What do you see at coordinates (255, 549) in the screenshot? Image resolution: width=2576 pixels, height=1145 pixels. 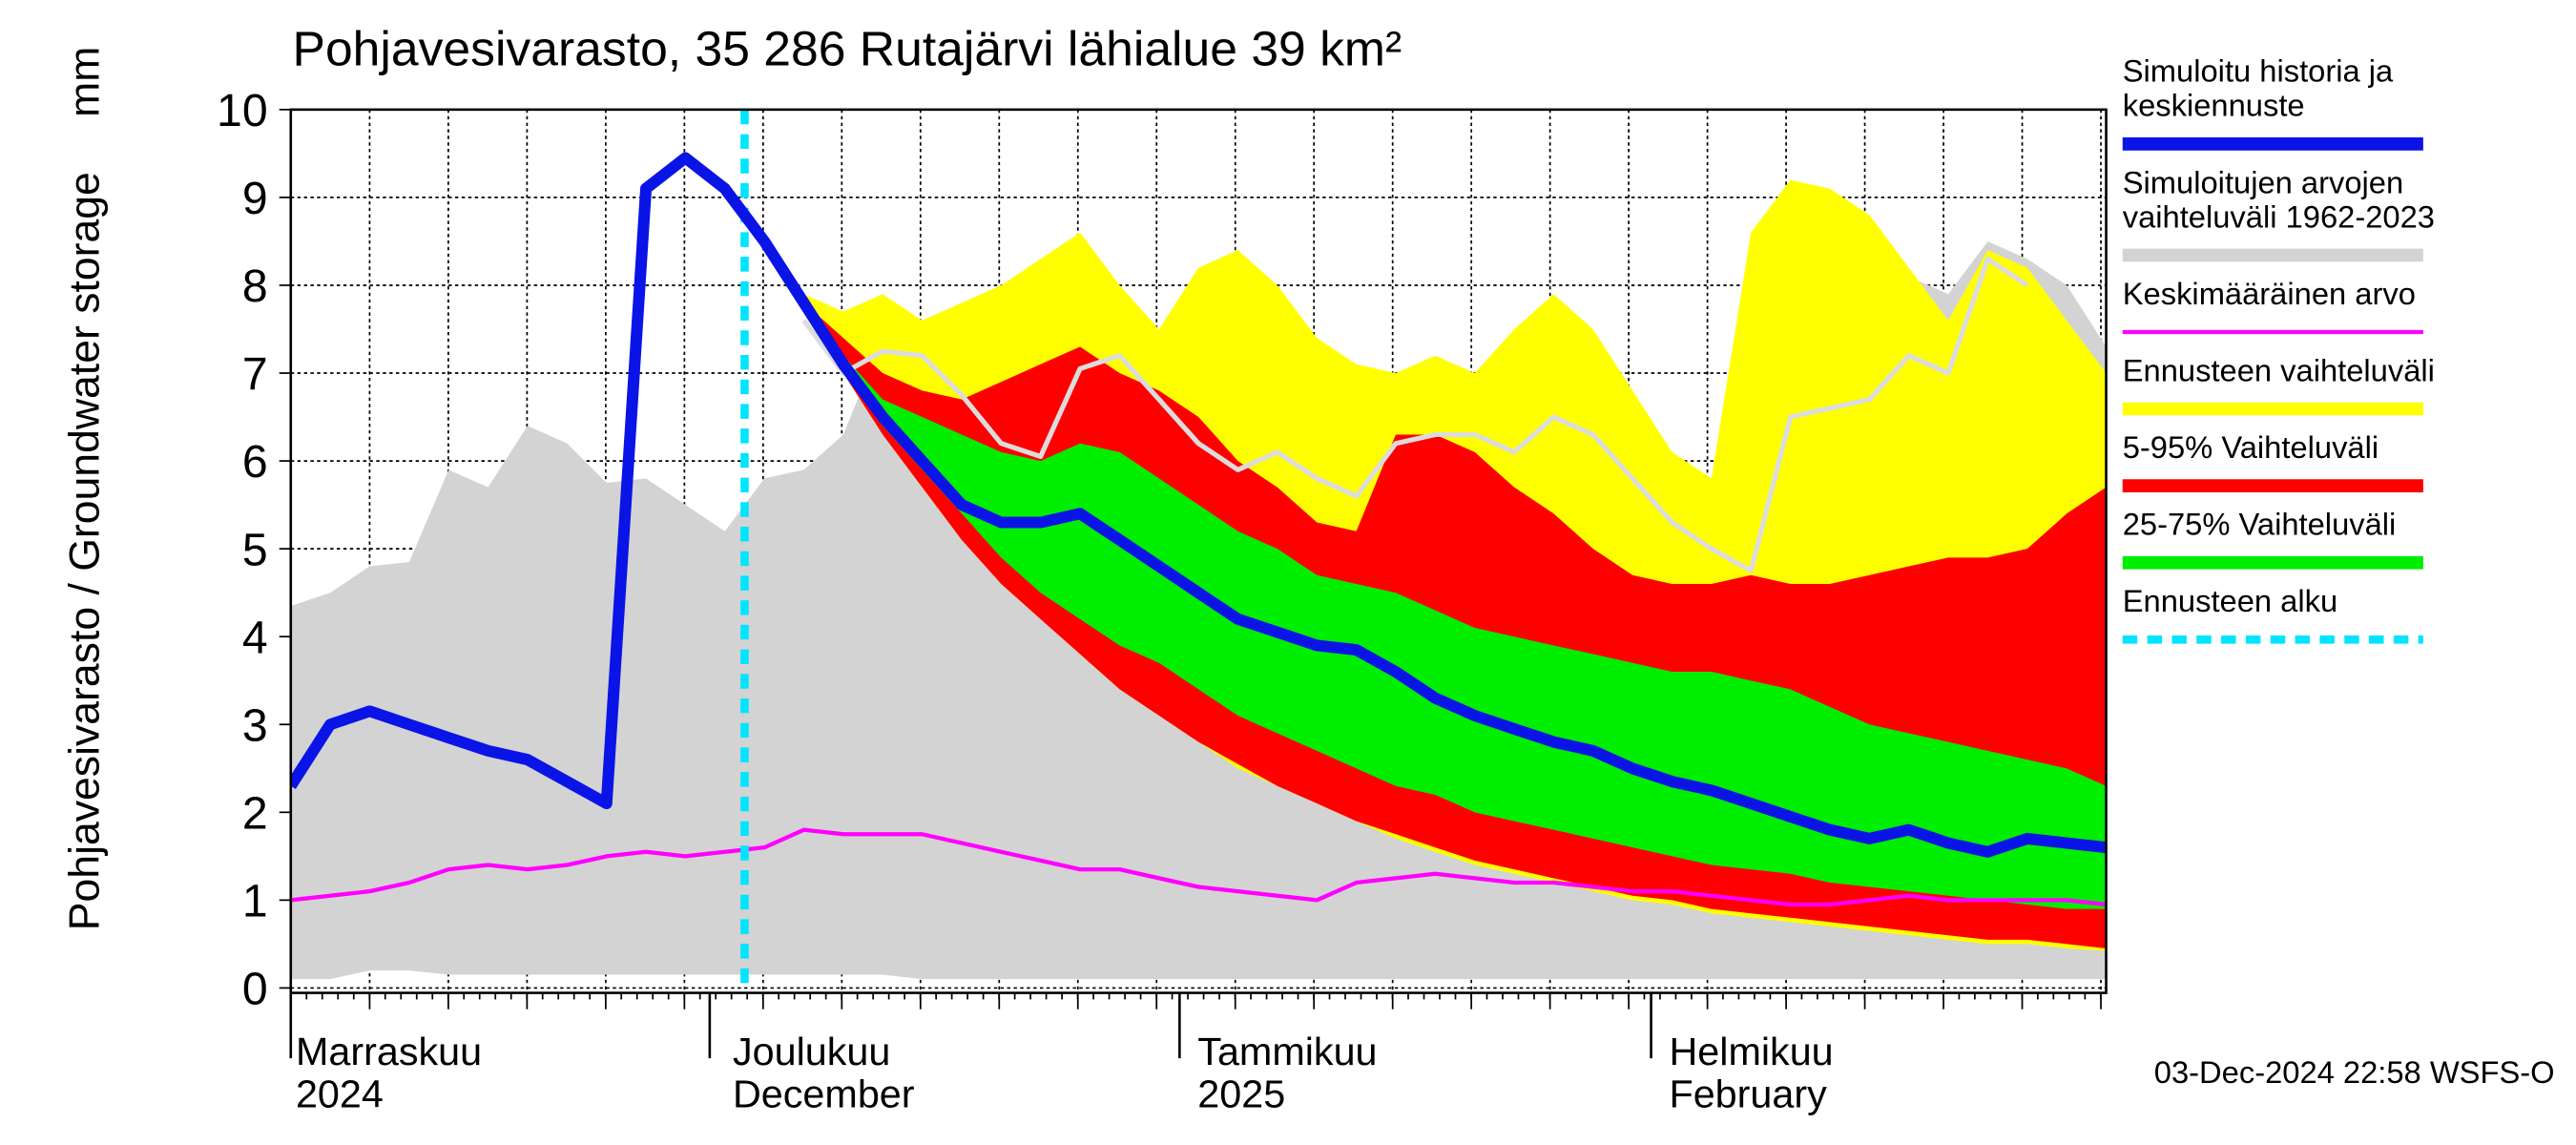 I see `y-tick-label: 5` at bounding box center [255, 549].